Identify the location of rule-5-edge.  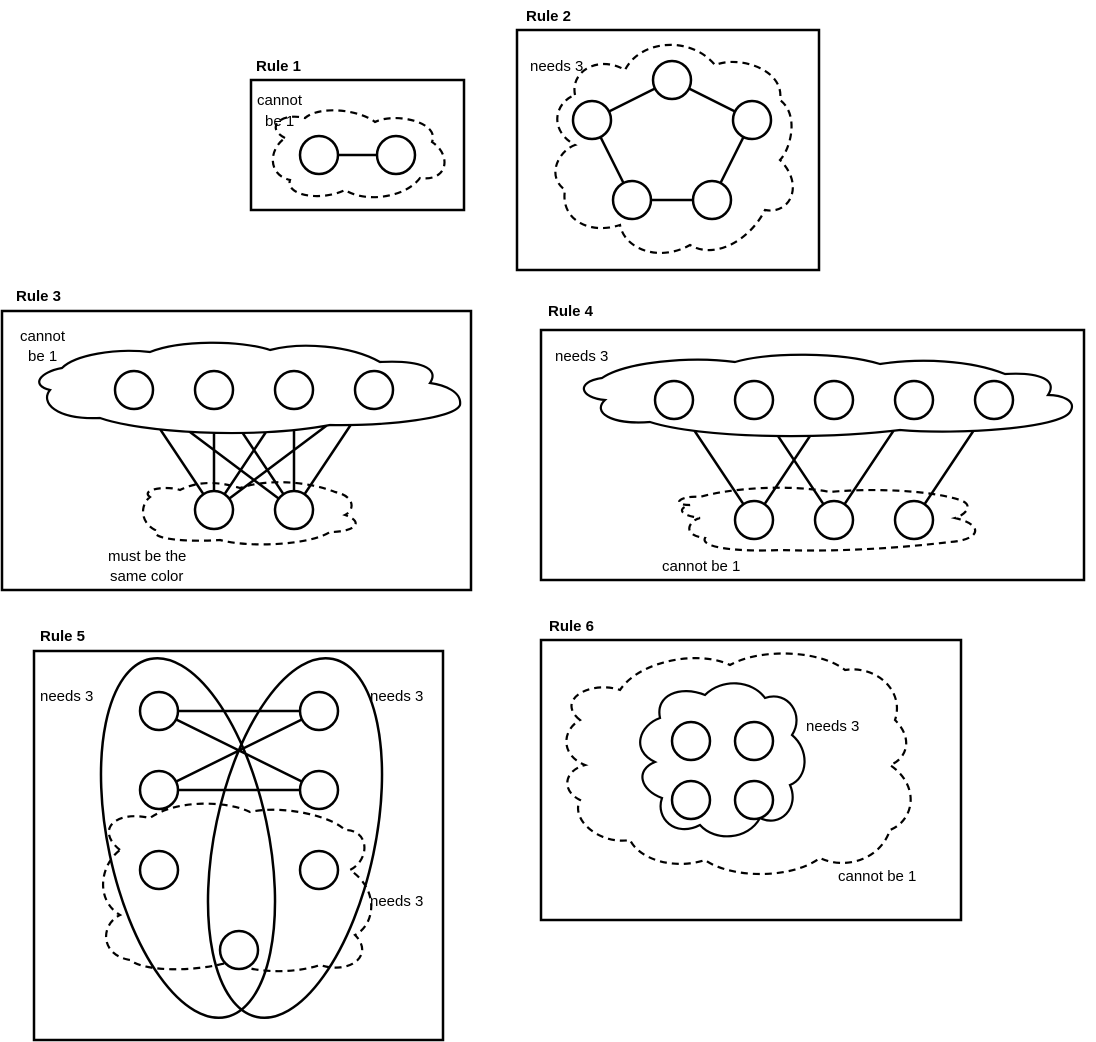
(239, 750).